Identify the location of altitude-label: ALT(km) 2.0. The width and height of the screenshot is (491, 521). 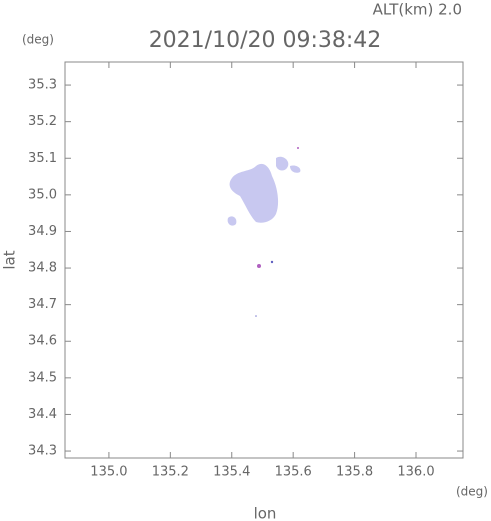
(417, 10).